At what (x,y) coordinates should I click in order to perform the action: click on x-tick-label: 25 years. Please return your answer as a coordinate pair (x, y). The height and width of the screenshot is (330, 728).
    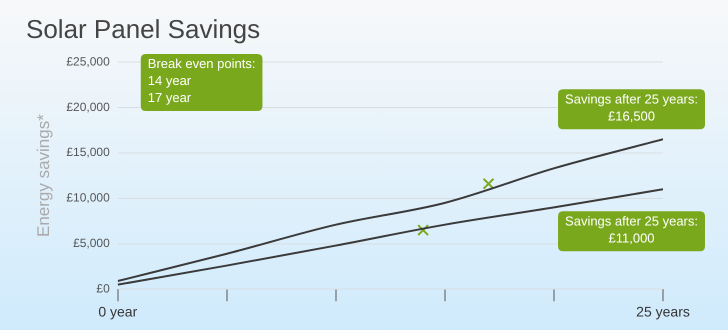
    Looking at the image, I should click on (663, 311).